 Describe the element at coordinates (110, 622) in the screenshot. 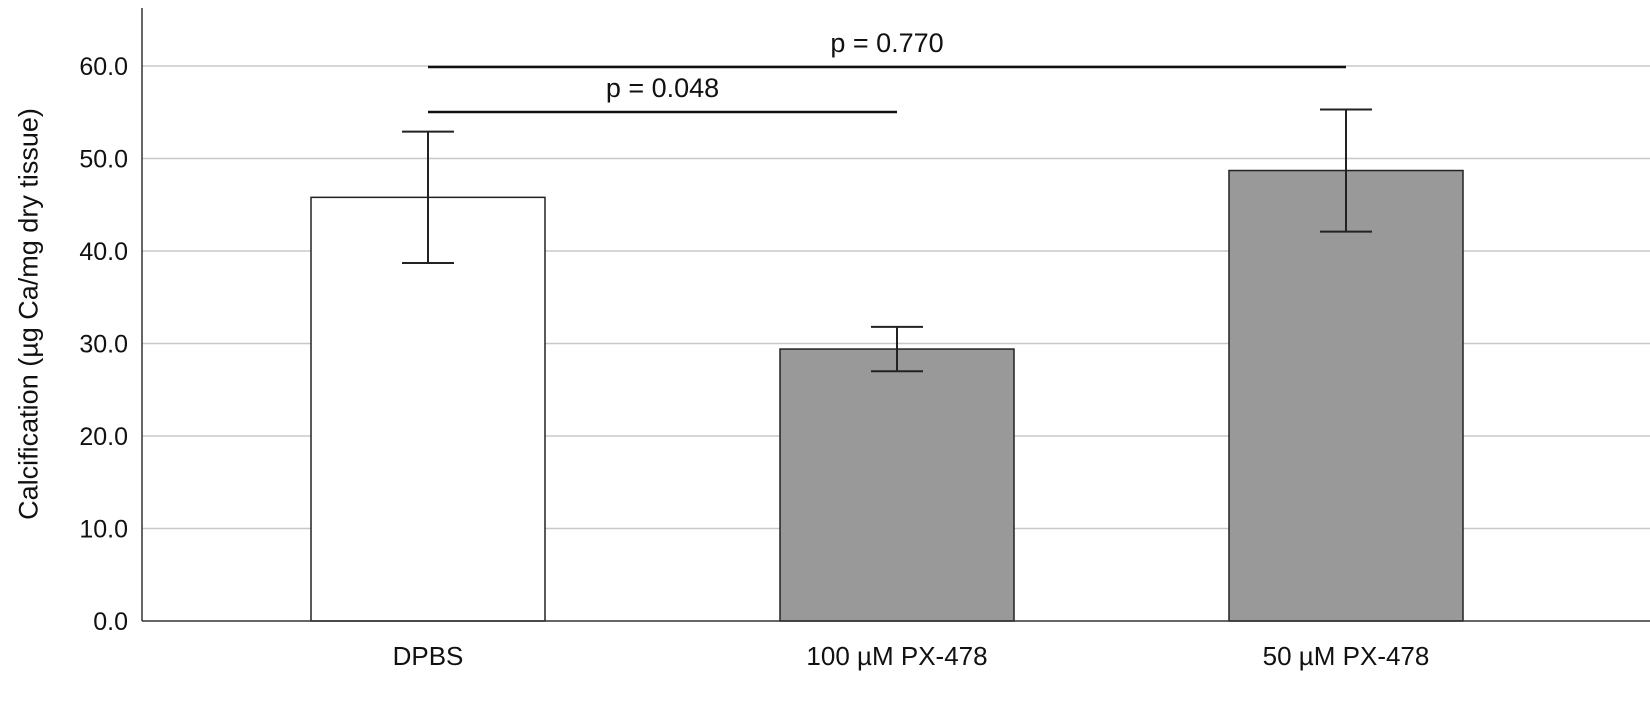

I see `y-tick-label: 0.0` at that location.